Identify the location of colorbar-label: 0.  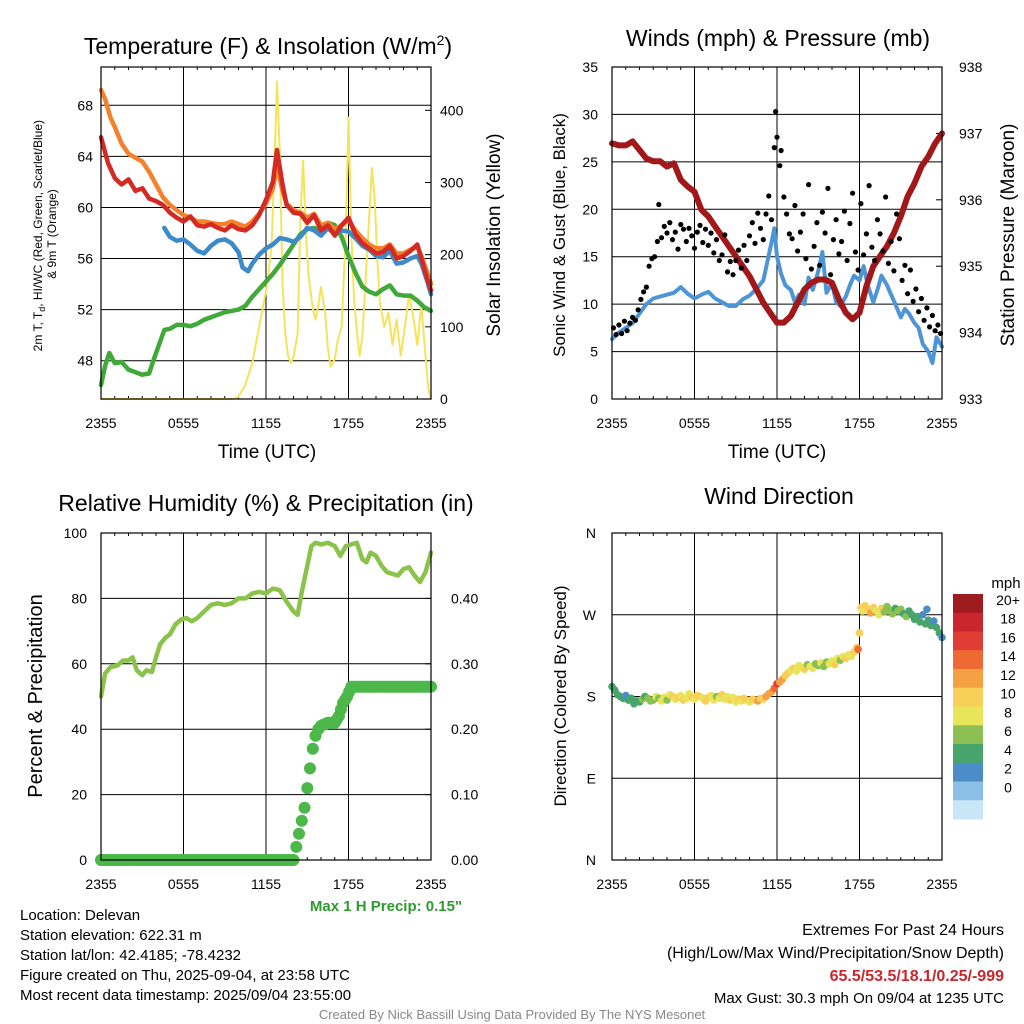
(1008, 787).